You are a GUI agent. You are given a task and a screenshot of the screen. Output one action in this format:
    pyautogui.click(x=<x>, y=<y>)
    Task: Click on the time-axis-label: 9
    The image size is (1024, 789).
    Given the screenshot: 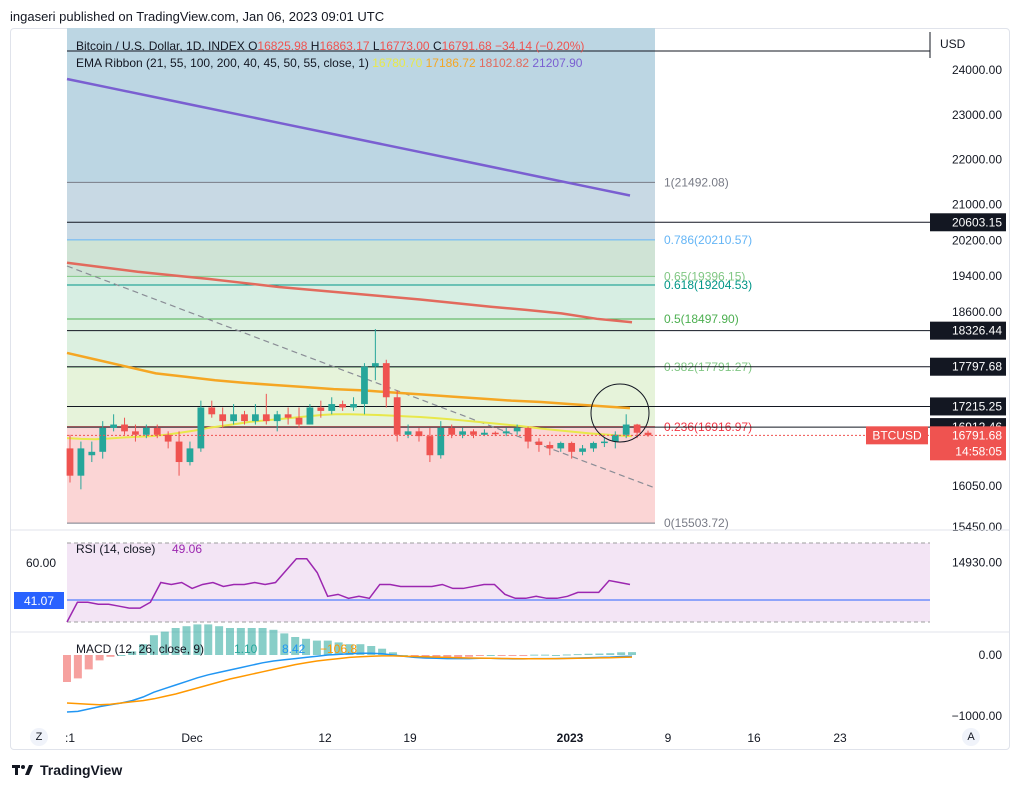 What is the action you would take?
    pyautogui.click(x=668, y=738)
    